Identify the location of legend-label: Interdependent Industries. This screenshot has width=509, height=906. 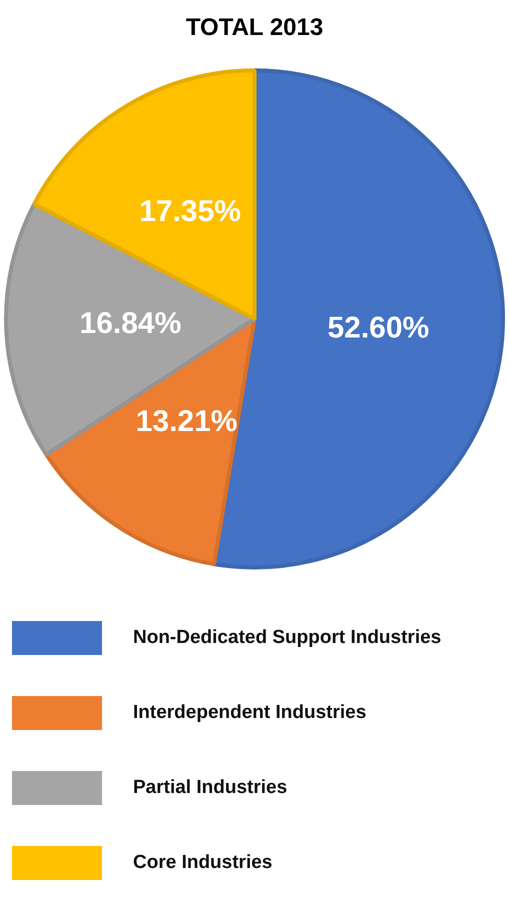
(249, 713).